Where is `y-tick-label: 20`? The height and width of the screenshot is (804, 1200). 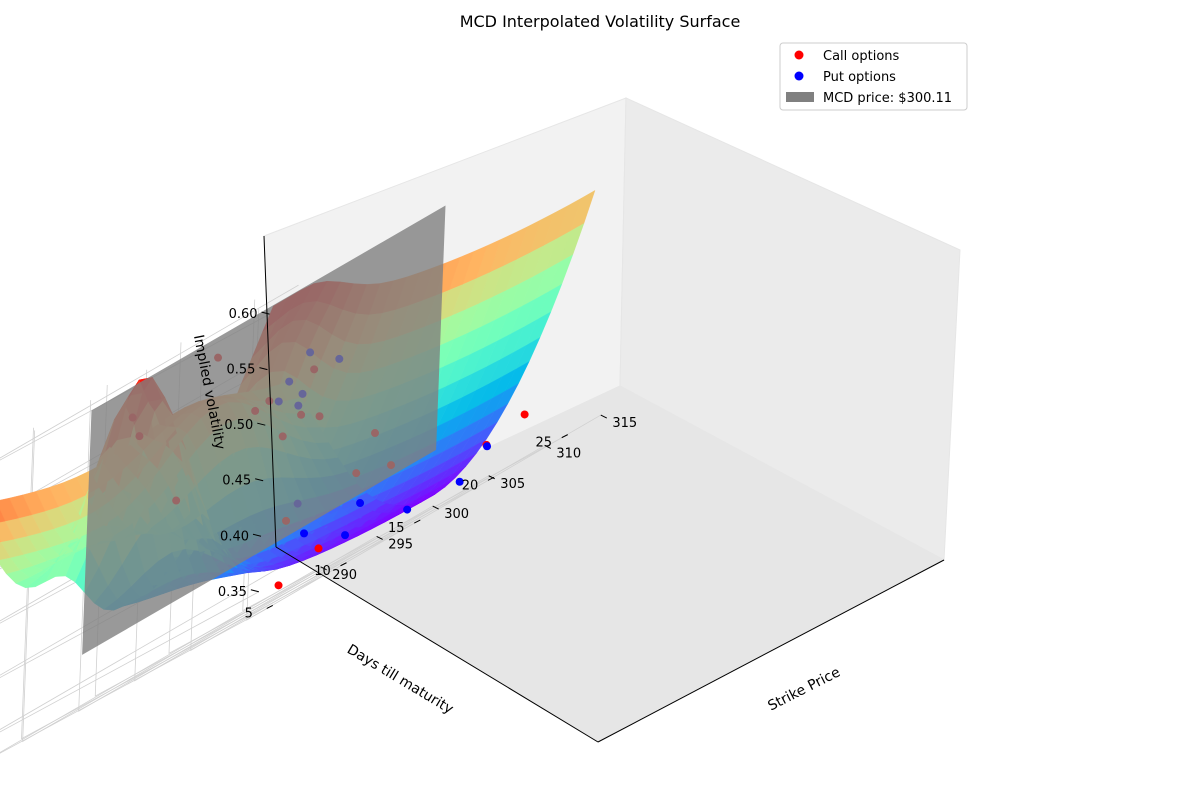 y-tick-label: 20 is located at coordinates (470, 485).